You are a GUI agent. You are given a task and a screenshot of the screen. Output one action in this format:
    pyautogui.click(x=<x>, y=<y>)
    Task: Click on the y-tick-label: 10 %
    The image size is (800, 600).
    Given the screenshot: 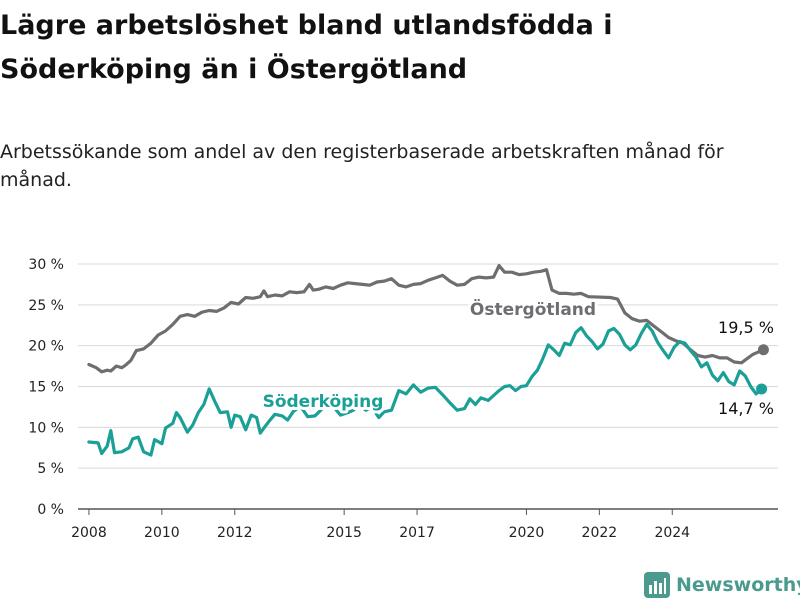 What is the action you would take?
    pyautogui.click(x=46, y=428)
    